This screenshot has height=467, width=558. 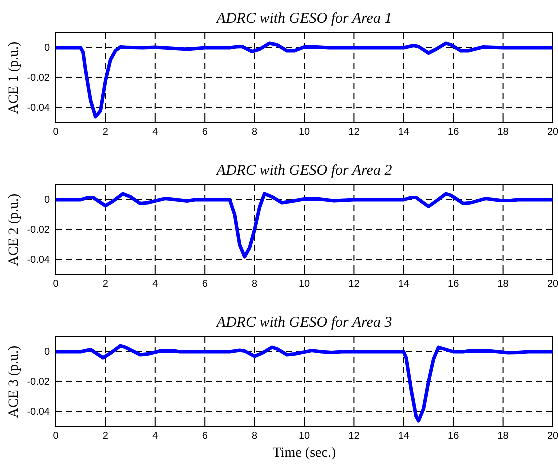 I want to click on chart-title: ADRC with GESO for Area 1, so click(x=304, y=19).